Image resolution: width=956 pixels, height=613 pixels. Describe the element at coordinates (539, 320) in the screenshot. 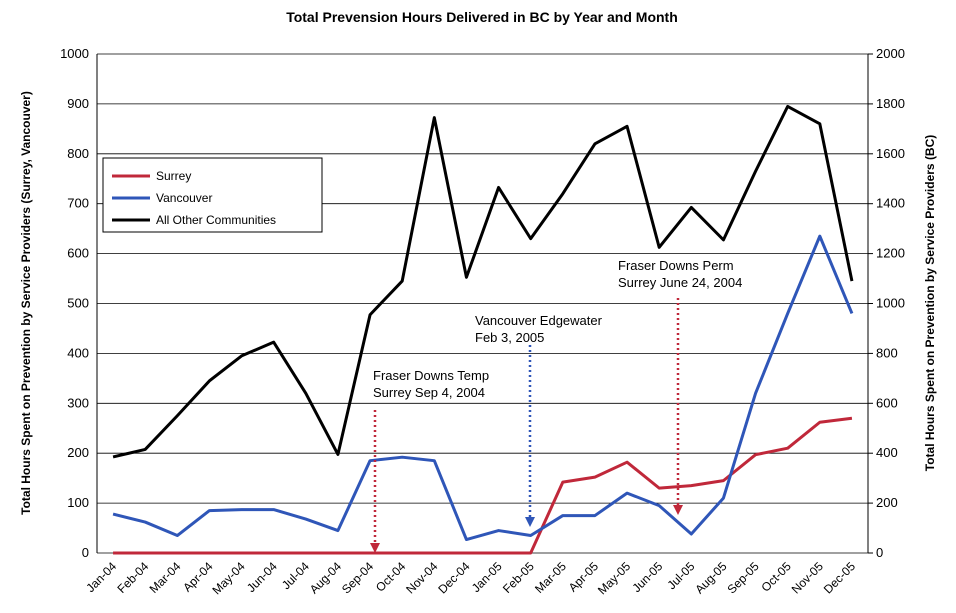

I see `annotation-text: Vancouver Edgewater` at that location.